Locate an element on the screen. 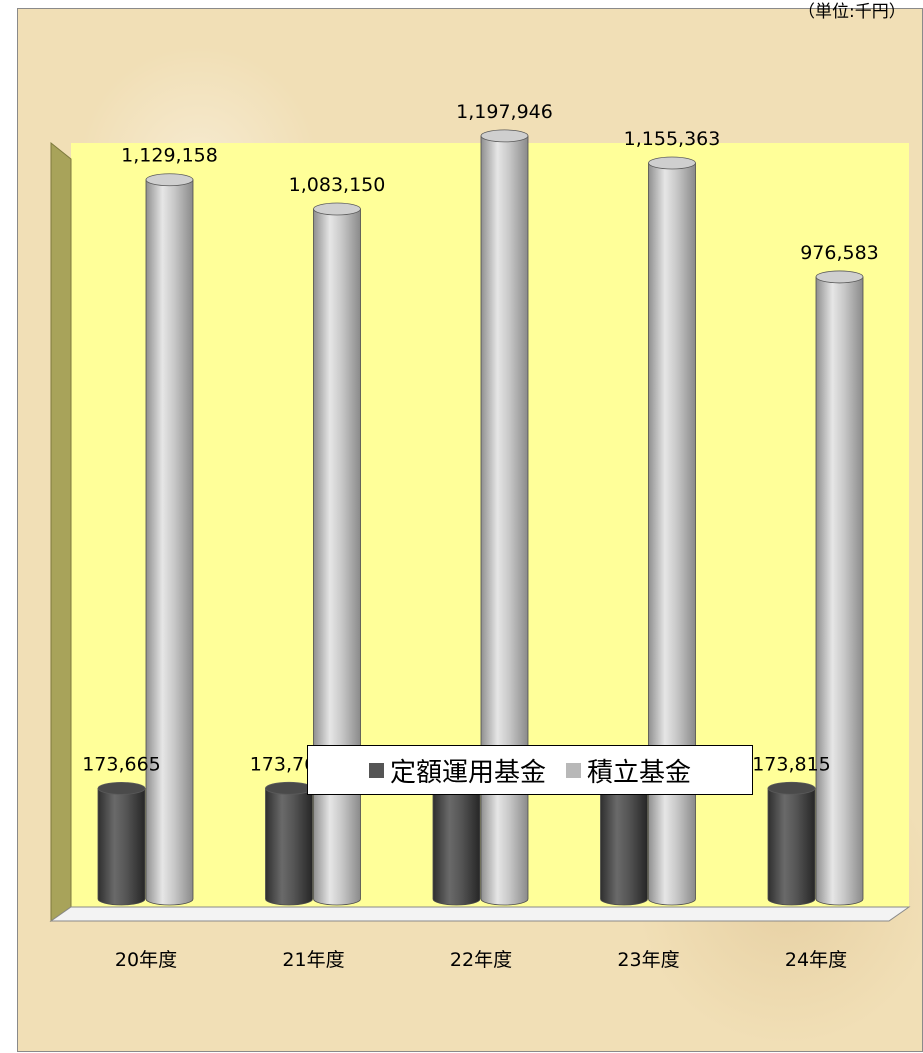  x-tick-label-3: 22年度 is located at coordinates (481, 960).